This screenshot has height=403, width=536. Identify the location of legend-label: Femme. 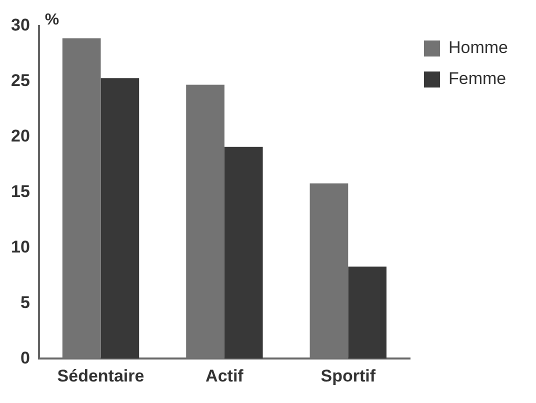
(477, 78).